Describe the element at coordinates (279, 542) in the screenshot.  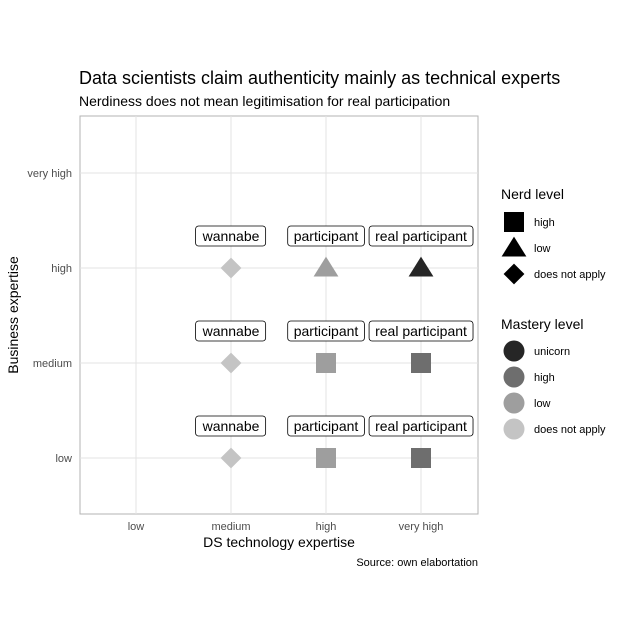
I see `x-axis-title: DS technology expertise` at that location.